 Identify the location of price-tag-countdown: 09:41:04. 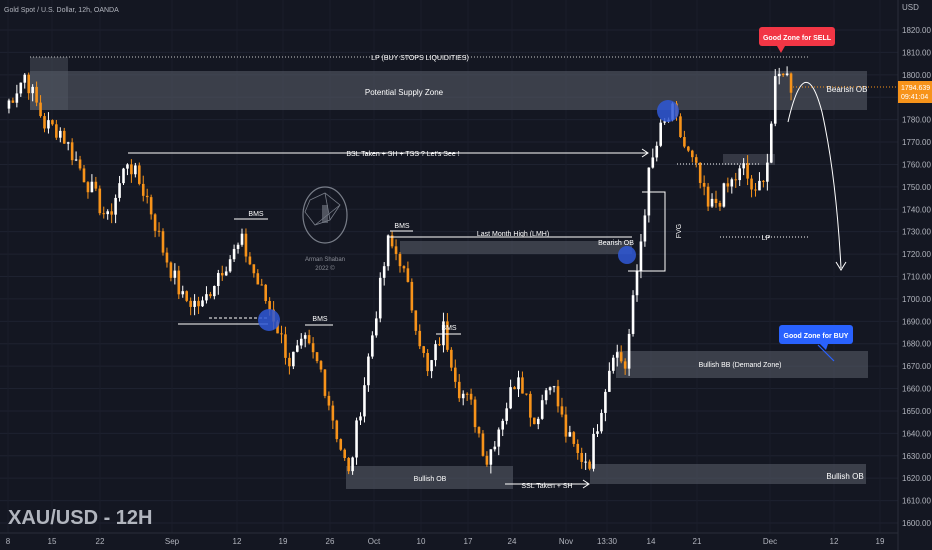
(914, 97).